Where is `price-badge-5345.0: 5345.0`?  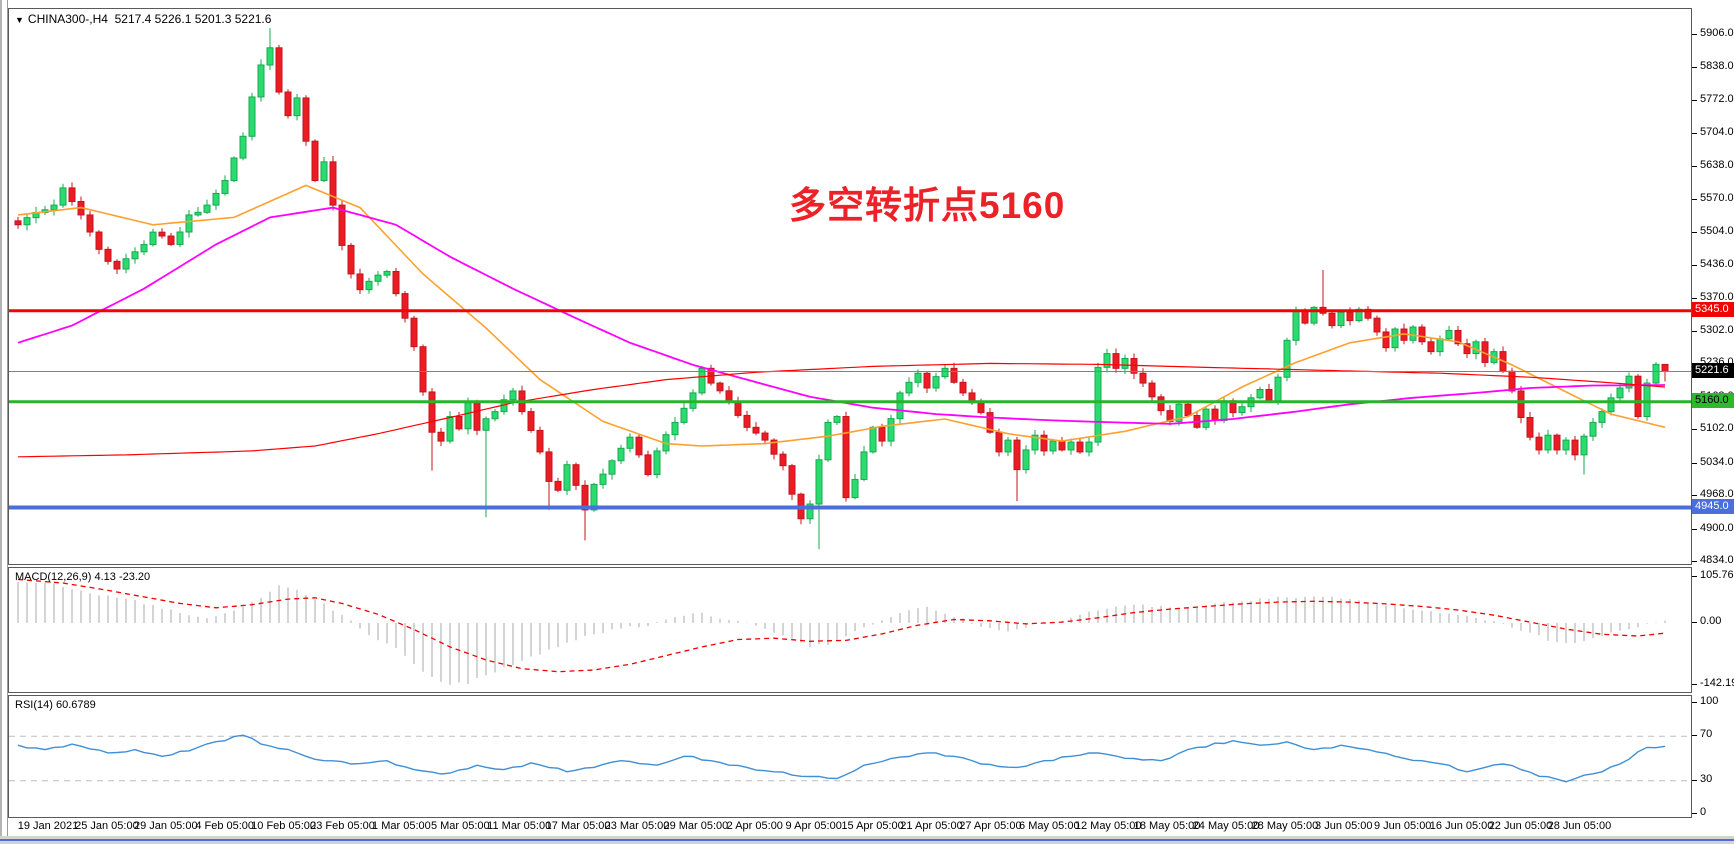 price-badge-5345.0: 5345.0 is located at coordinates (1713, 309).